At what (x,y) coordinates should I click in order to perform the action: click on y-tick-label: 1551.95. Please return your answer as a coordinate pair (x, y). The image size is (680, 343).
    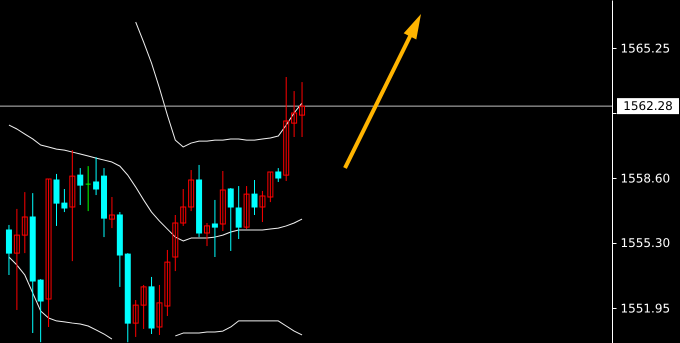
    Looking at the image, I should click on (645, 309).